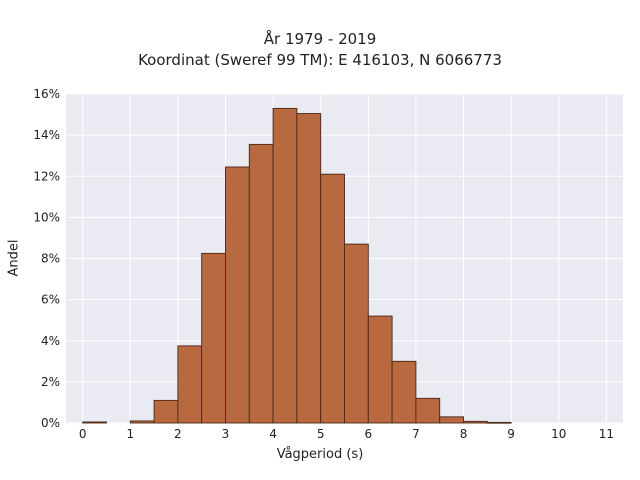 The image size is (640, 480). I want to click on x-tick-label: 9, so click(511, 434).